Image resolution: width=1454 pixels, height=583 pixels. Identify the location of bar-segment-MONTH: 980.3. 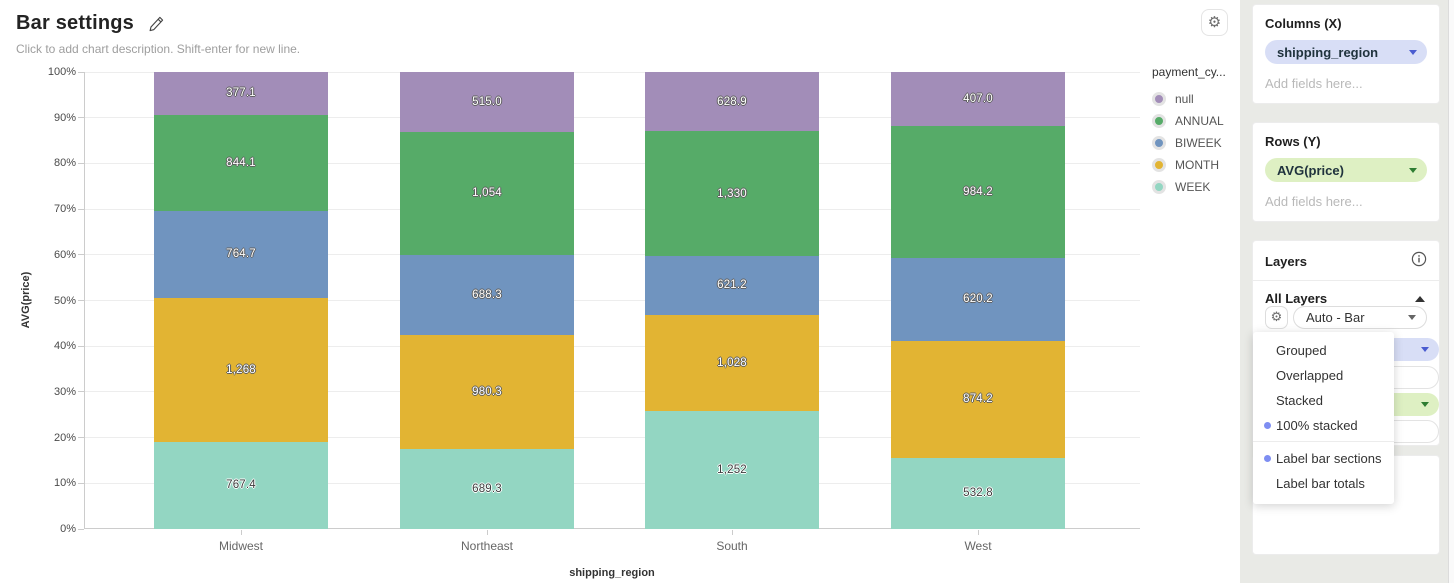
(487, 391).